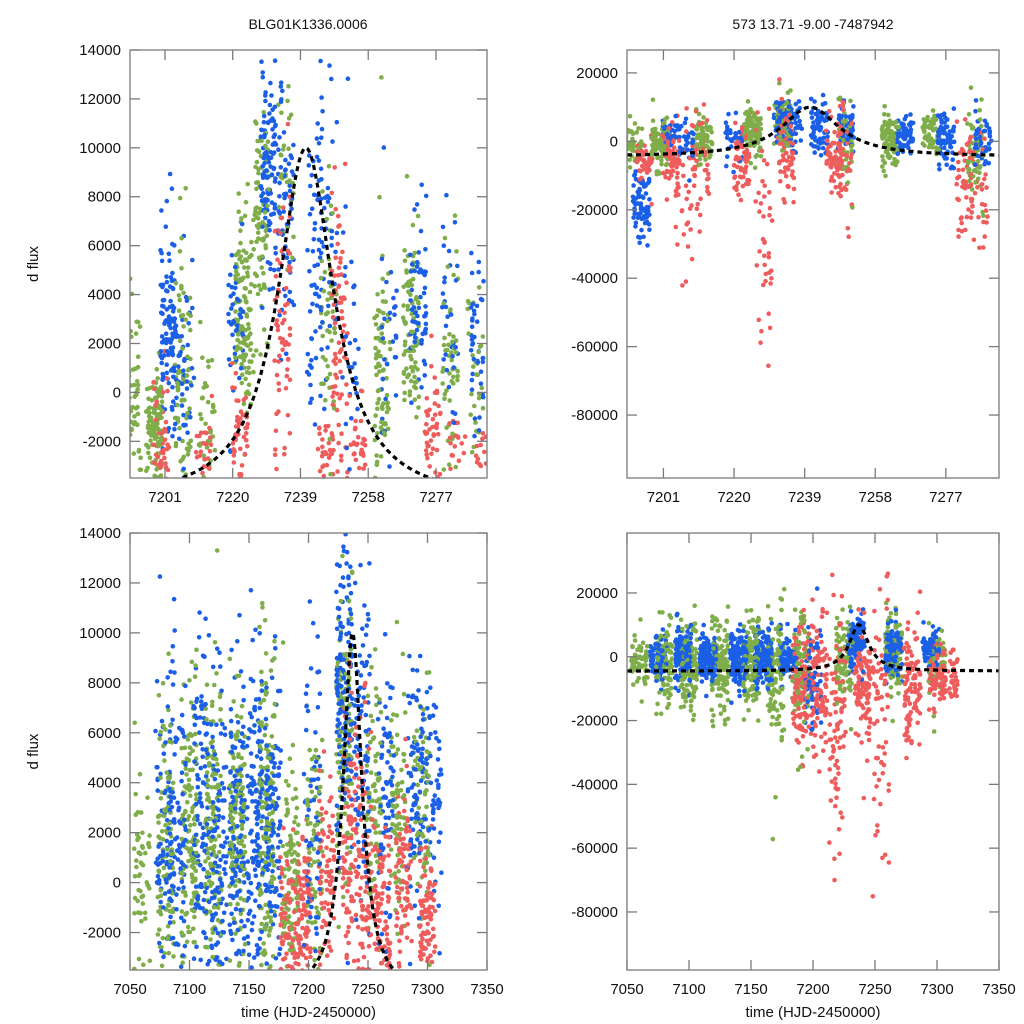  I want to click on model-curve, so click(813, 131).